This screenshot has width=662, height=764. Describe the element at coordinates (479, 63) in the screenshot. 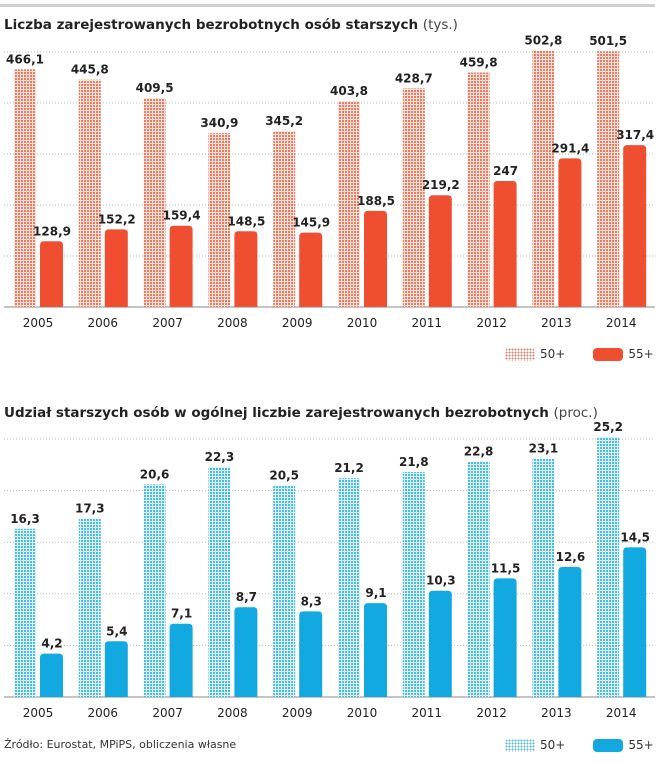

I see `data-label: 459,8` at that location.